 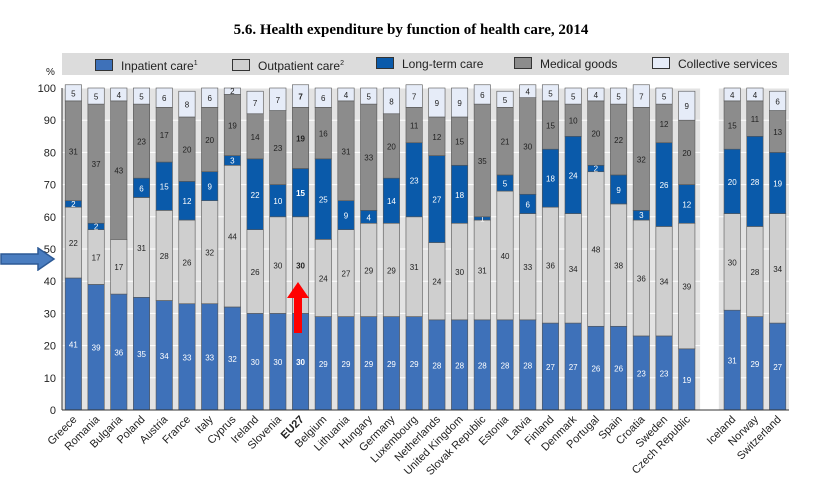 What do you see at coordinates (50, 186) in the screenshot?
I see `y-tick-label: 70` at bounding box center [50, 186].